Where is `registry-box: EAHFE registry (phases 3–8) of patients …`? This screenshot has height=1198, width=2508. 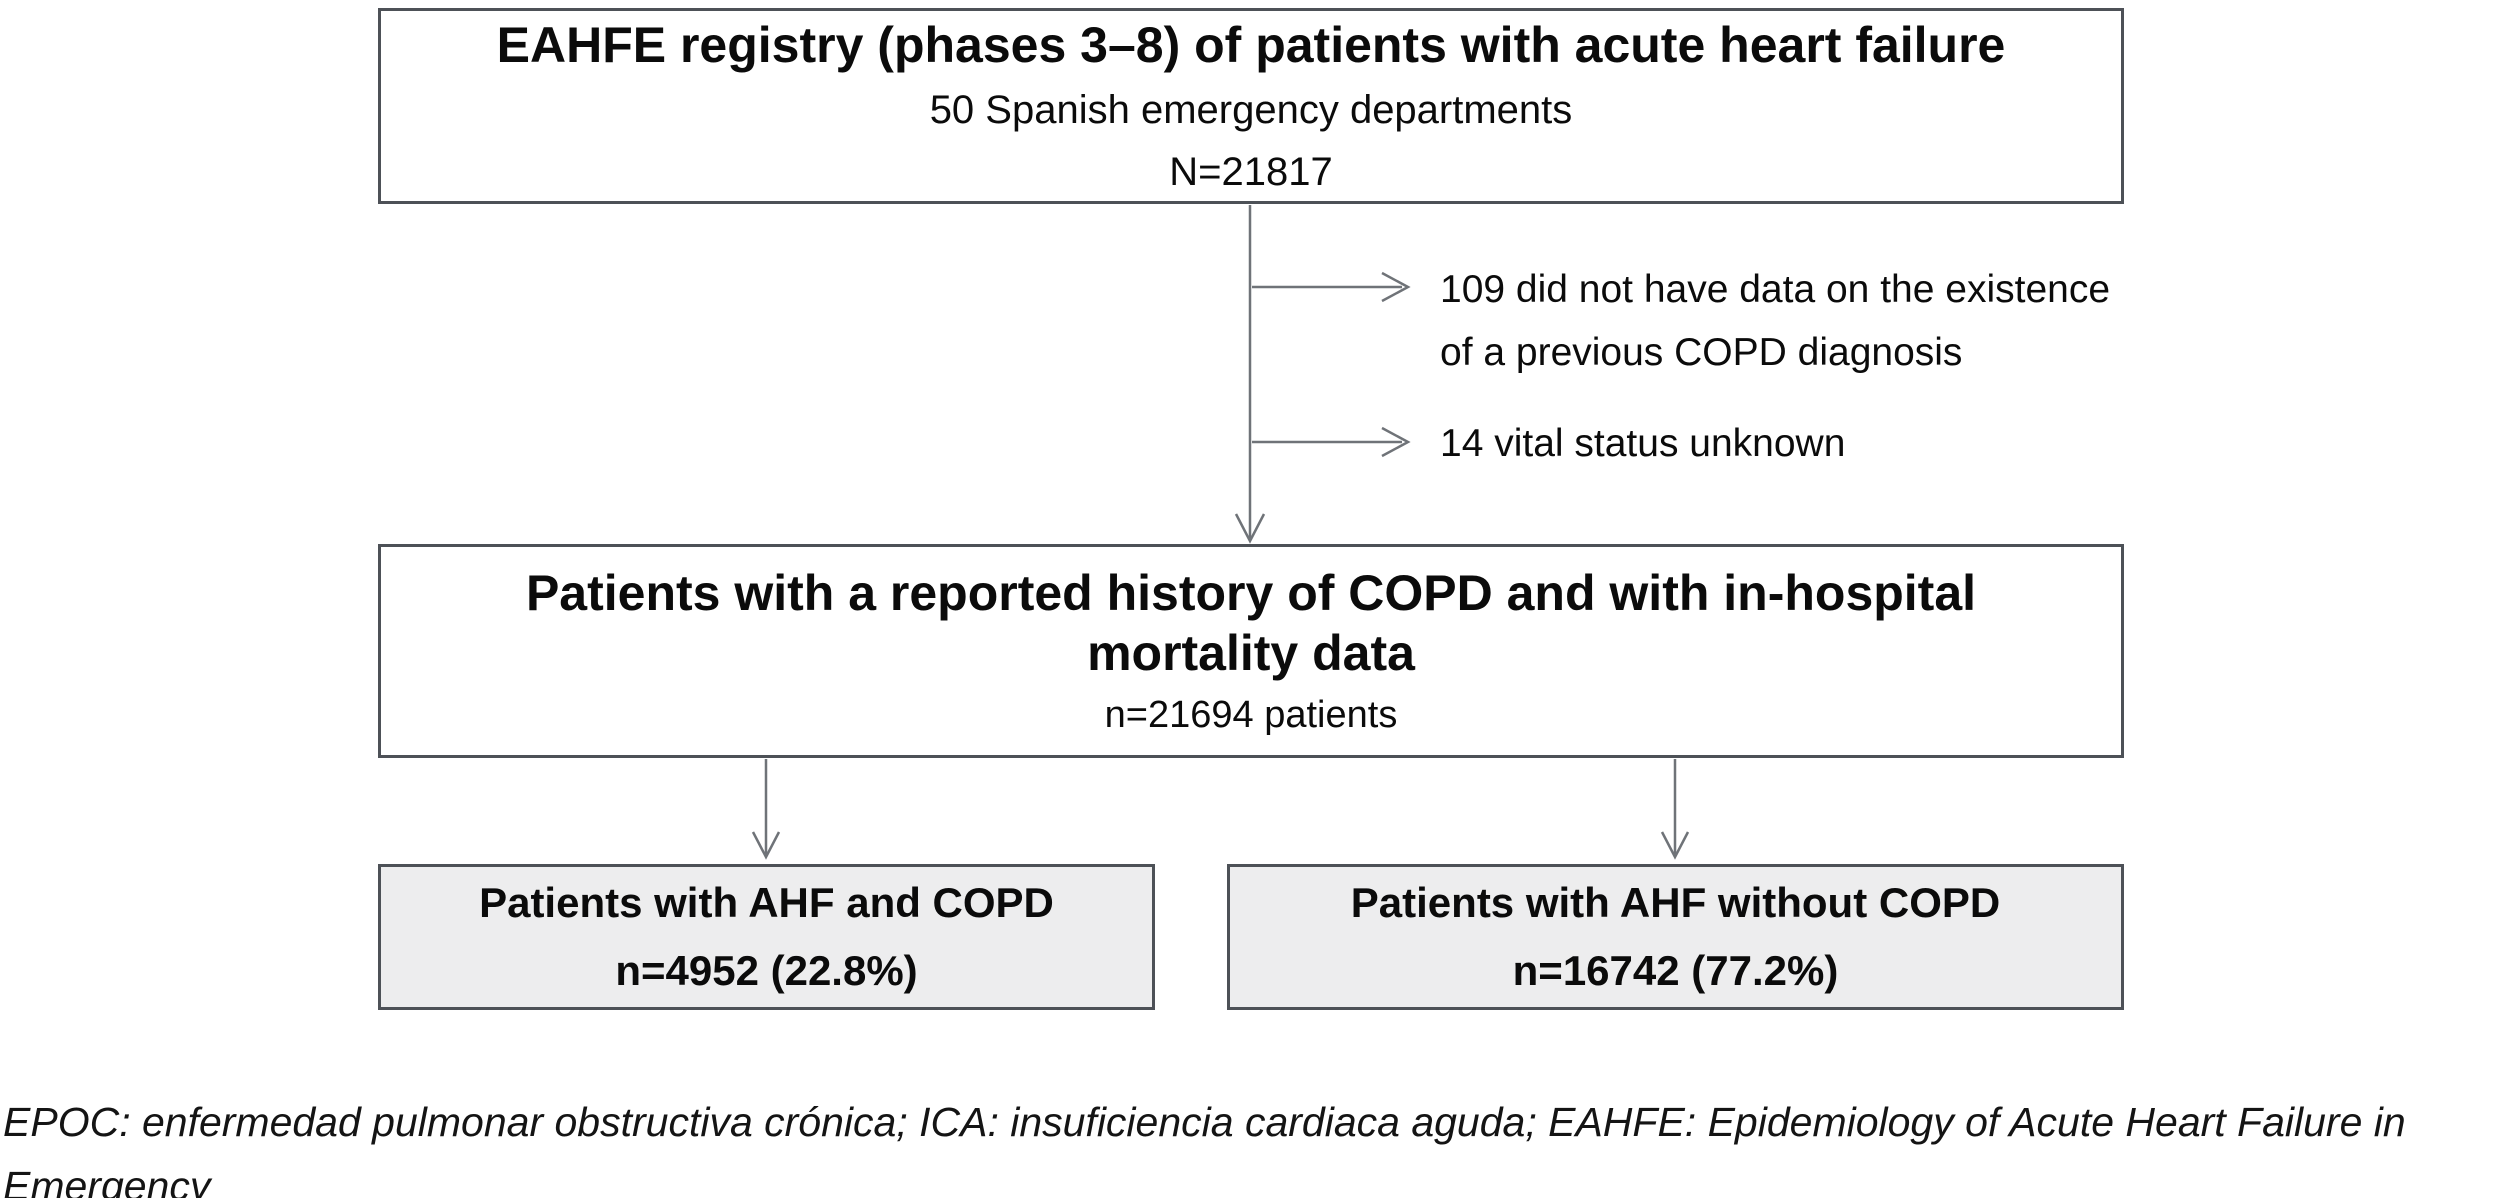
registry-box: EAHFE registry (phases 3–8) of patients … is located at coordinates (1251, 106).